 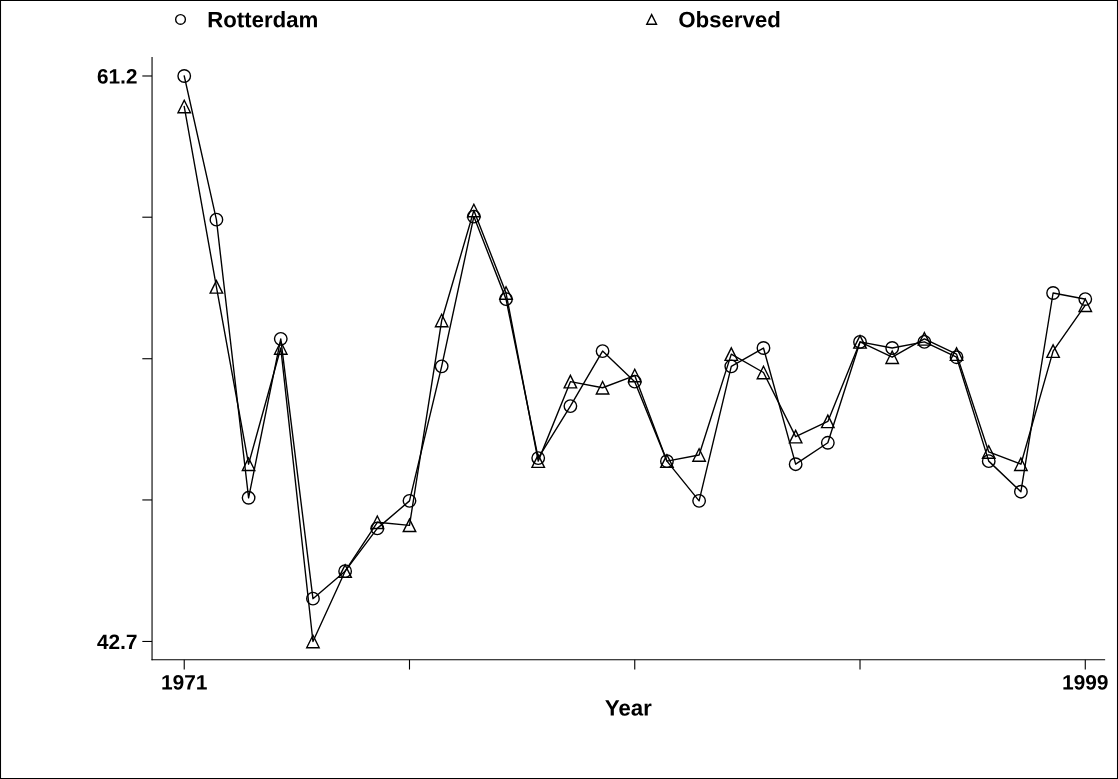 What do you see at coordinates (117, 76) in the screenshot?
I see `y-tick-label: 61.2` at bounding box center [117, 76].